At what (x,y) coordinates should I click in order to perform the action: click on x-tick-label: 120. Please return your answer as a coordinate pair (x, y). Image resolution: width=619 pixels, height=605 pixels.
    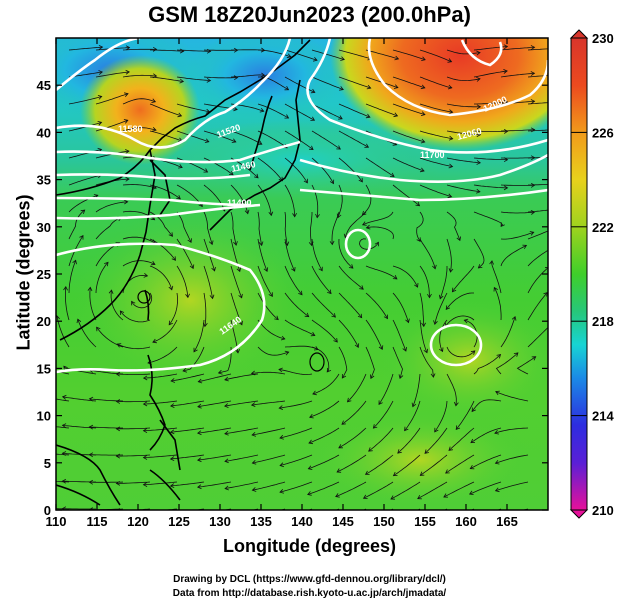
    Looking at the image, I should click on (138, 521).